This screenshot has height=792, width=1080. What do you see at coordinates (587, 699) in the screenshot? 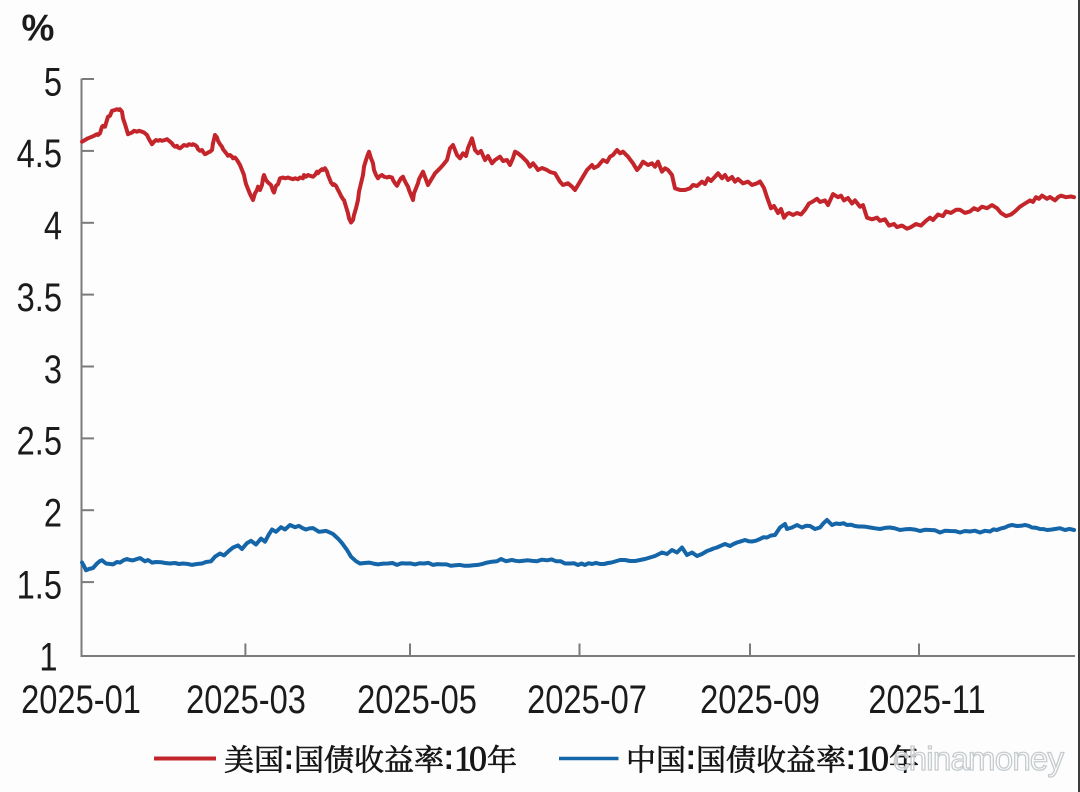
I see `svg-text: 2025-07` at bounding box center [587, 699].